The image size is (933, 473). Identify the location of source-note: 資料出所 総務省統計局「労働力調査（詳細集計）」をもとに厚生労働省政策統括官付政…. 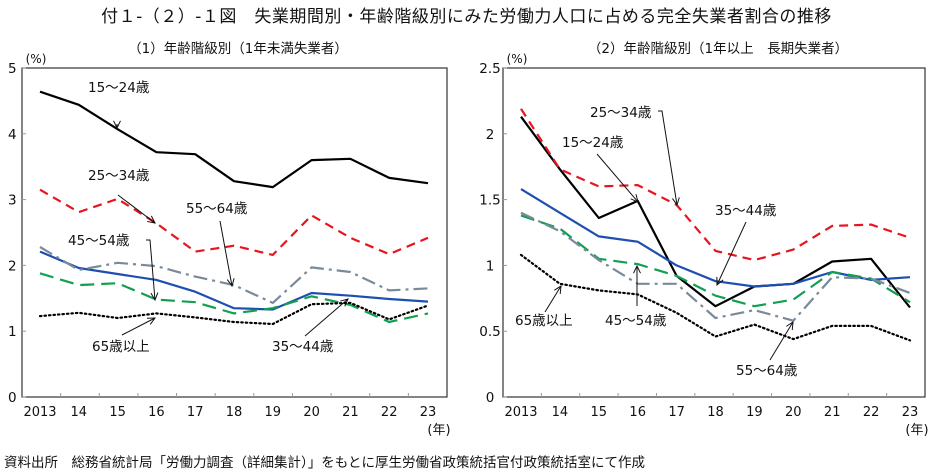
(324, 463).